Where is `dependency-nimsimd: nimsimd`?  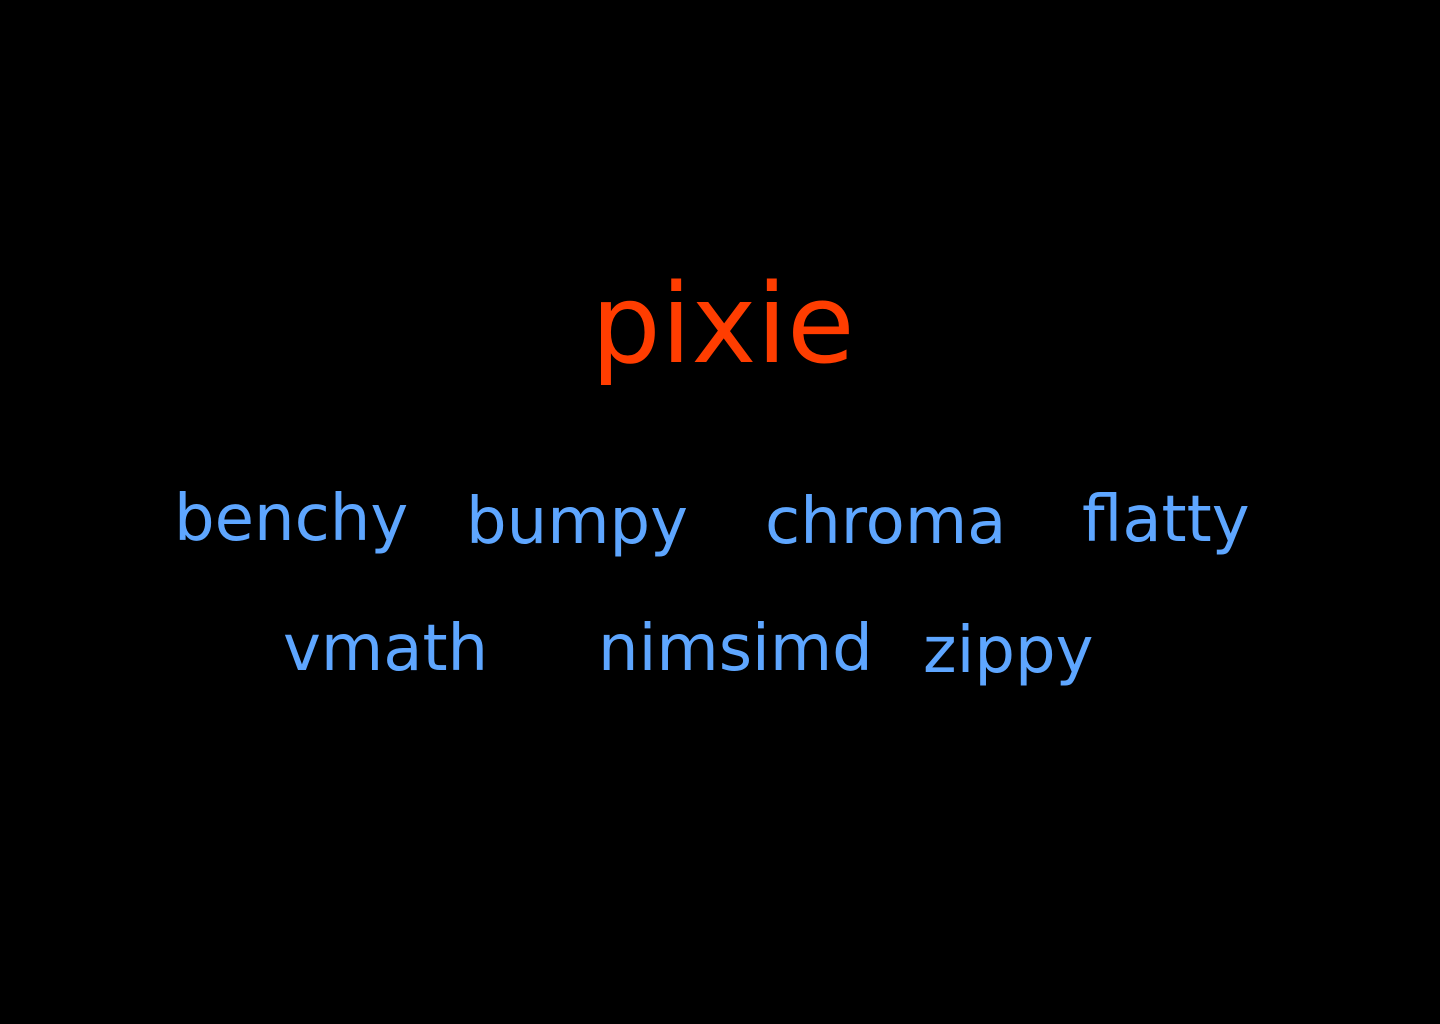 dependency-nimsimd: nimsimd is located at coordinates (735, 649).